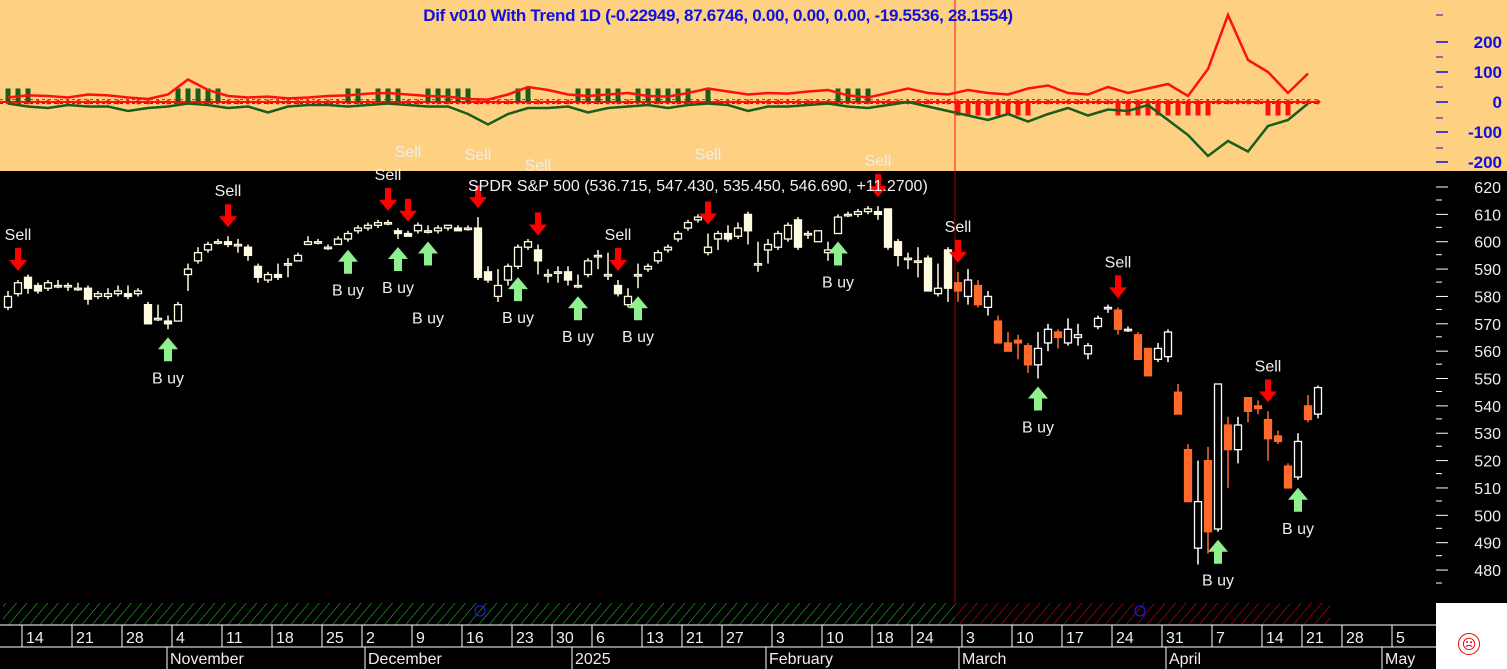  Describe the element at coordinates (1469, 644) in the screenshot. I see `sad-face-icon: ☹` at that location.